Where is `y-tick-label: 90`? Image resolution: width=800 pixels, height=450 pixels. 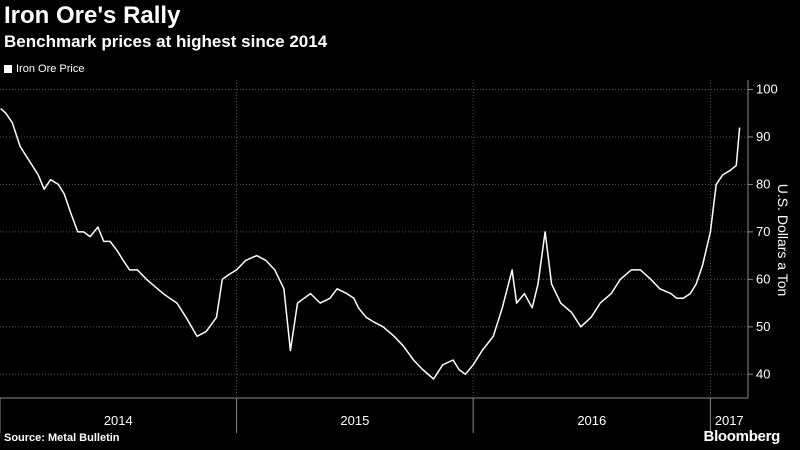
y-tick-label: 90 is located at coordinates (763, 136).